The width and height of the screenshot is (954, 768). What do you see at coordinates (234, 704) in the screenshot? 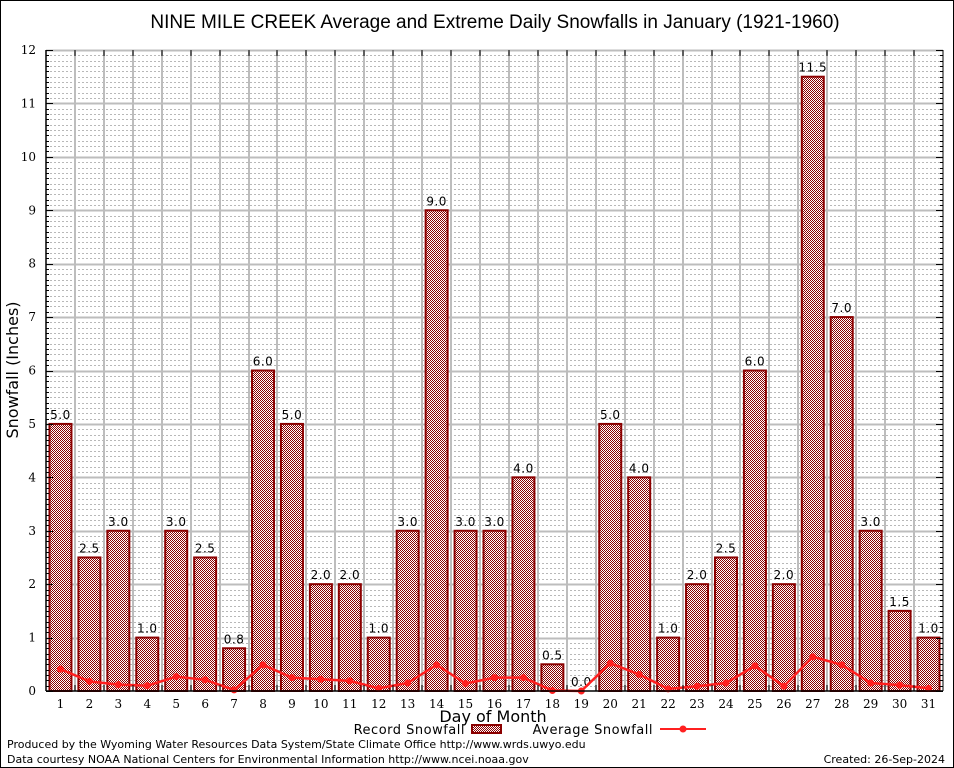
I see `x-tick-label: 7` at bounding box center [234, 704].